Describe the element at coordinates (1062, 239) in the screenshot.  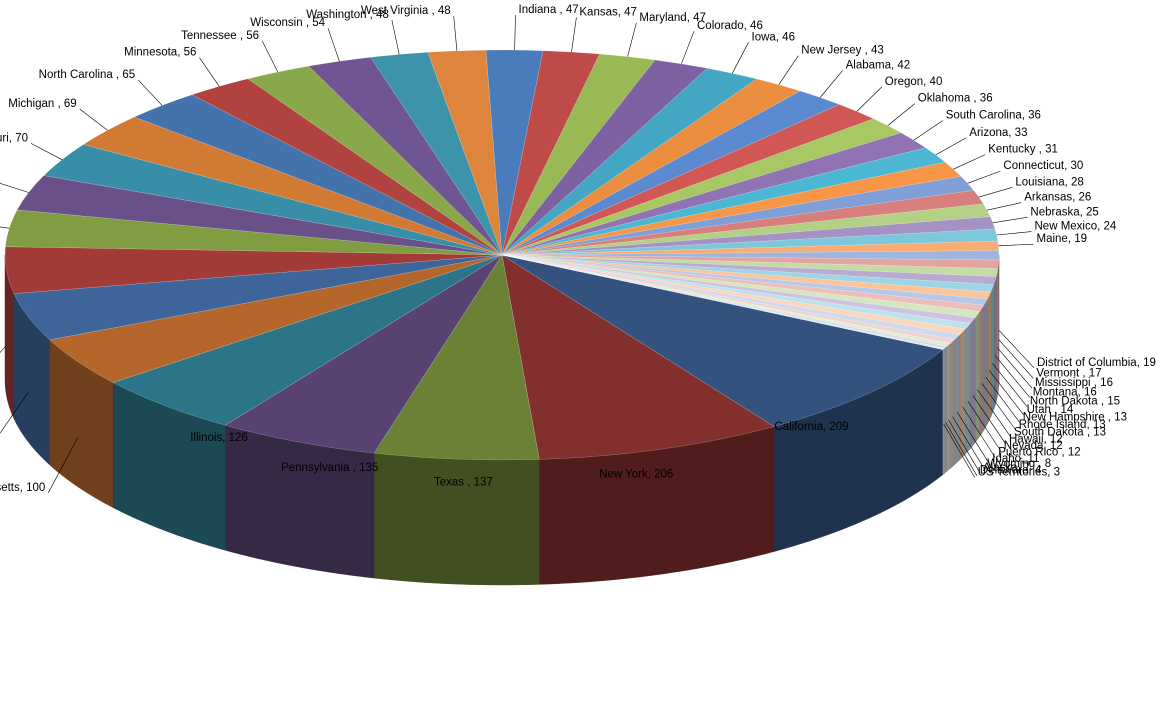
I see `slice-label-maine: Maine, 19` at that location.